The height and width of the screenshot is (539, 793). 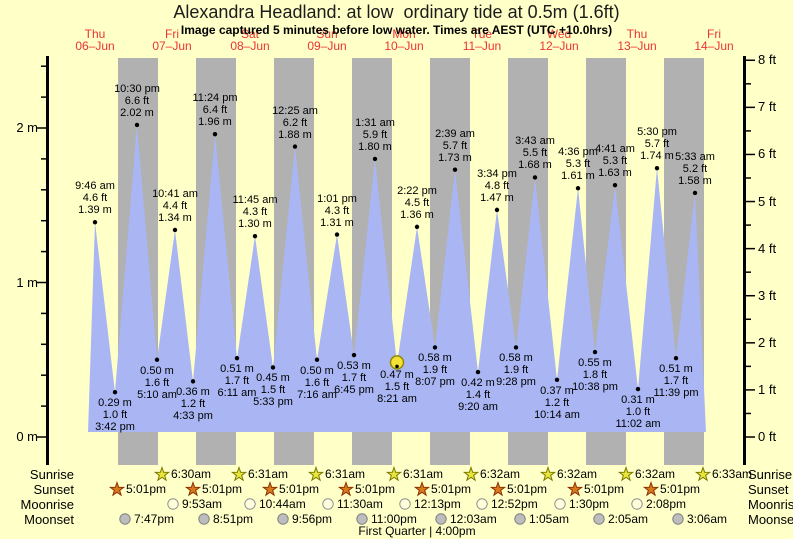 I want to click on moonrise-row-label-right: Moonrise, so click(x=770, y=504).